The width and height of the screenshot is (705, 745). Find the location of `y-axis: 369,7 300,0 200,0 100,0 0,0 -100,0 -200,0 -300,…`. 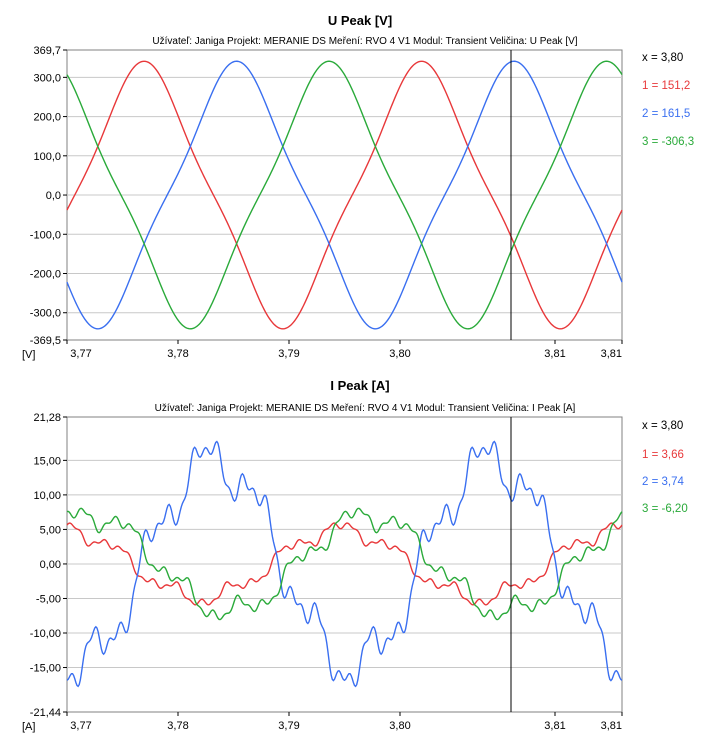

y-axis: 369,7 300,0 200,0 100,0 0,0 -100,0 -200,0 -300,… is located at coordinates (48, 196).